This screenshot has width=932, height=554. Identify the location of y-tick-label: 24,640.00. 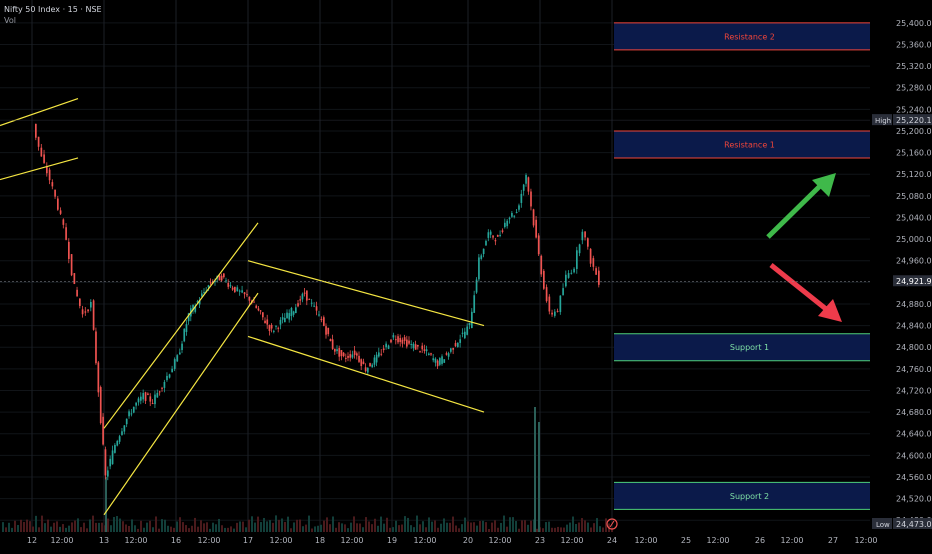
(914, 434).